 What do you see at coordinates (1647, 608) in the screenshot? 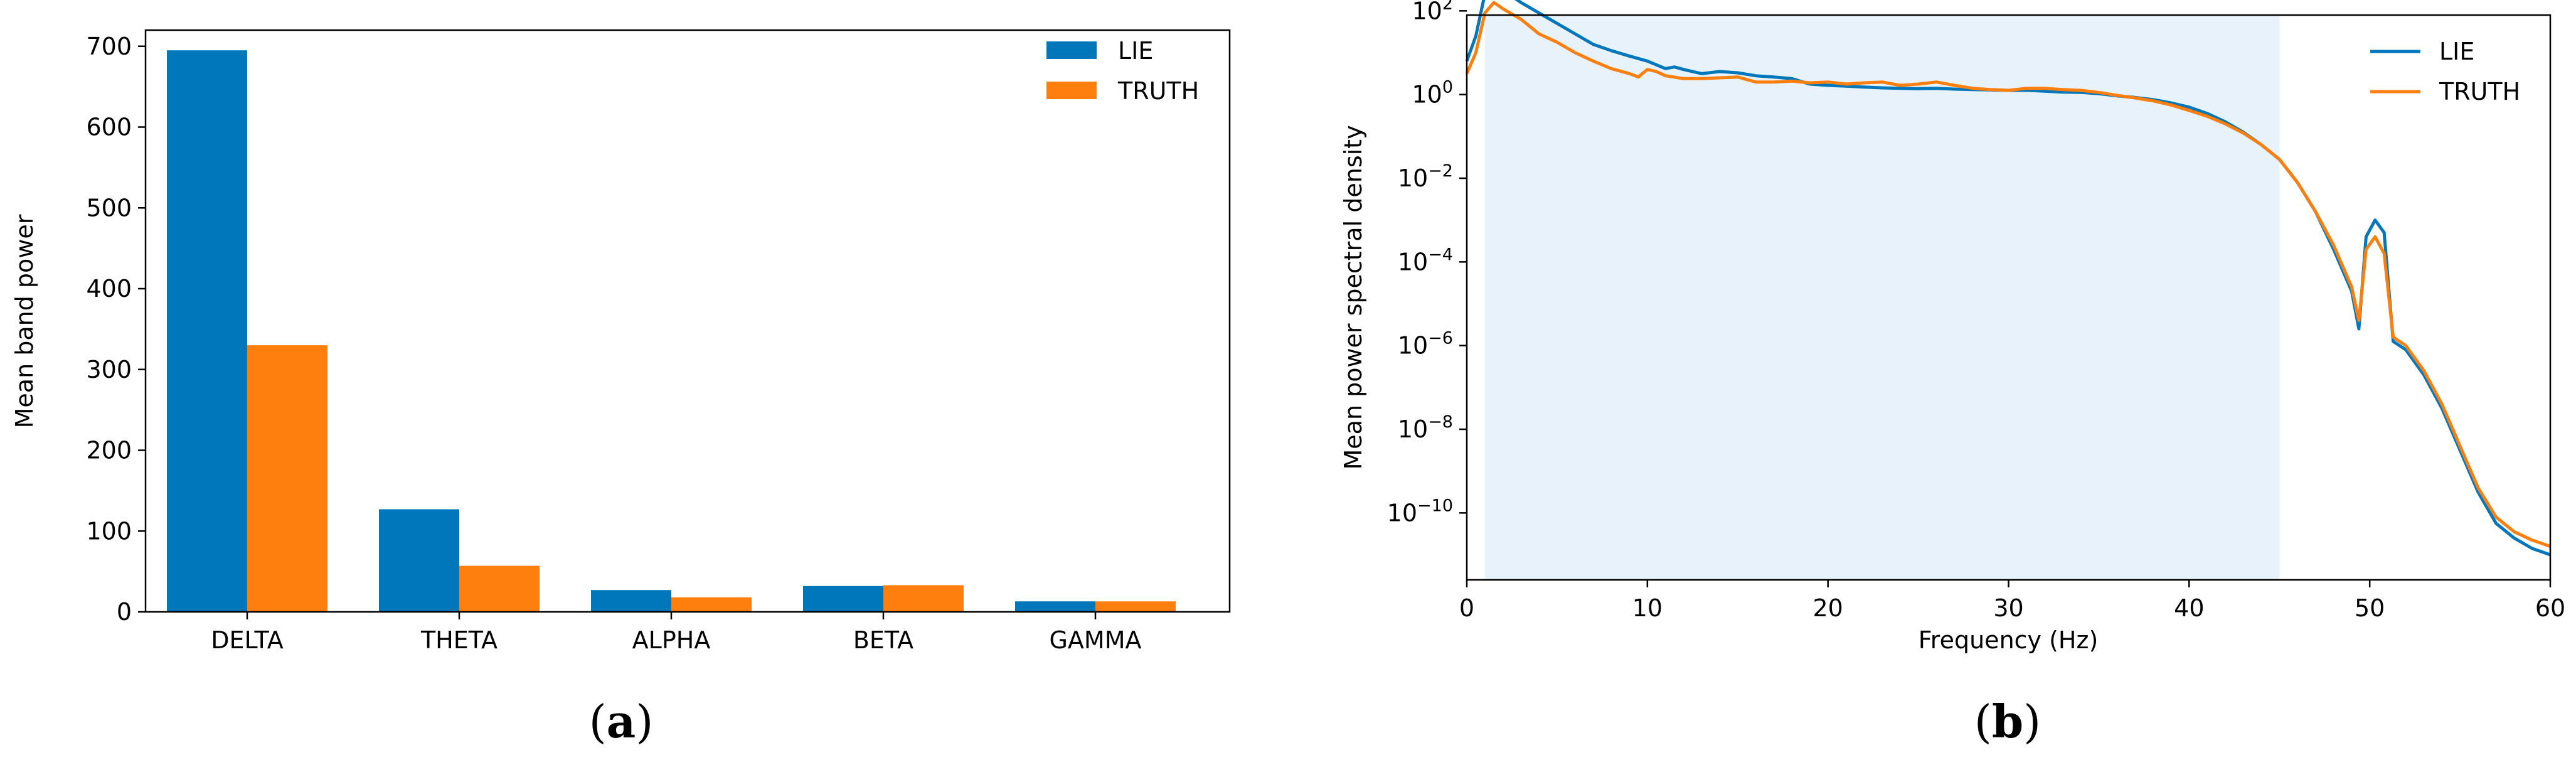
I see `x-tick-label: 10` at bounding box center [1647, 608].